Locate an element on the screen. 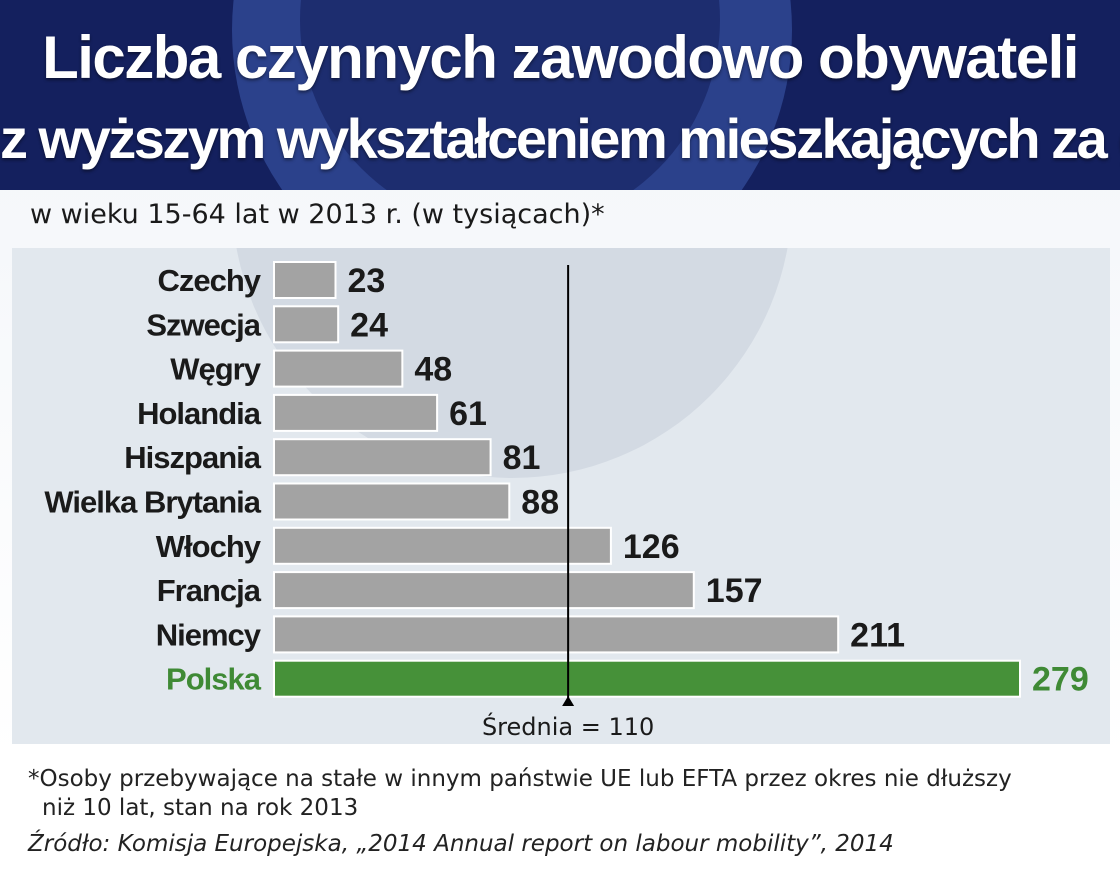  data-label: 81 is located at coordinates (522, 458).